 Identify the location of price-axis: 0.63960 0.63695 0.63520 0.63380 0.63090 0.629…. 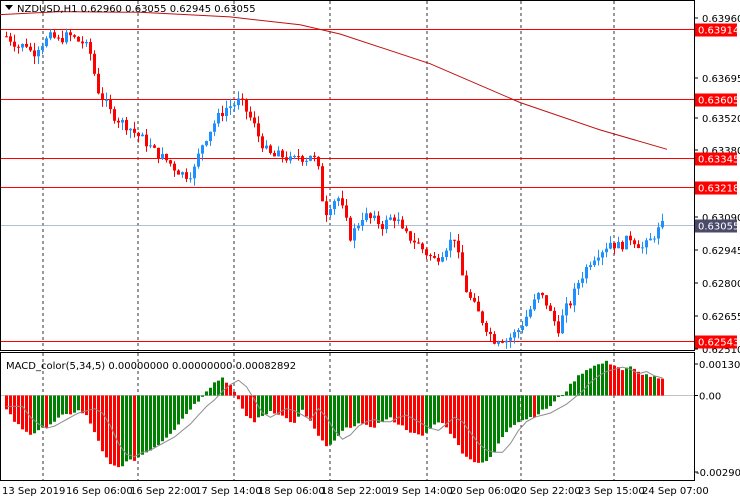
(717, 185).